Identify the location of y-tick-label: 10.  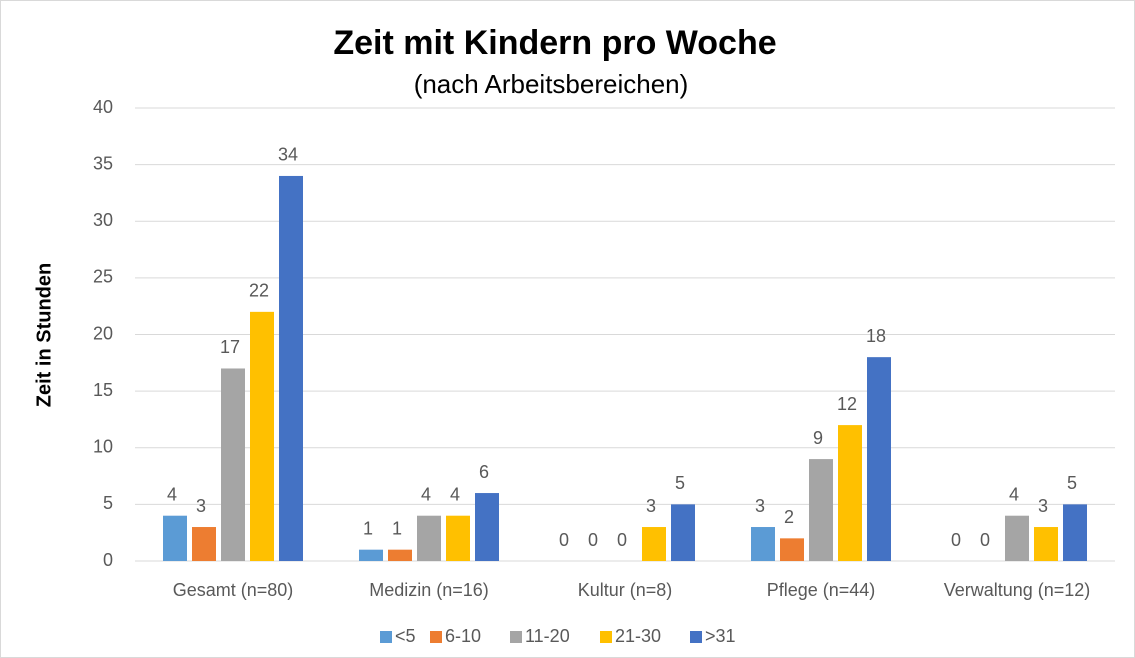
(103, 447).